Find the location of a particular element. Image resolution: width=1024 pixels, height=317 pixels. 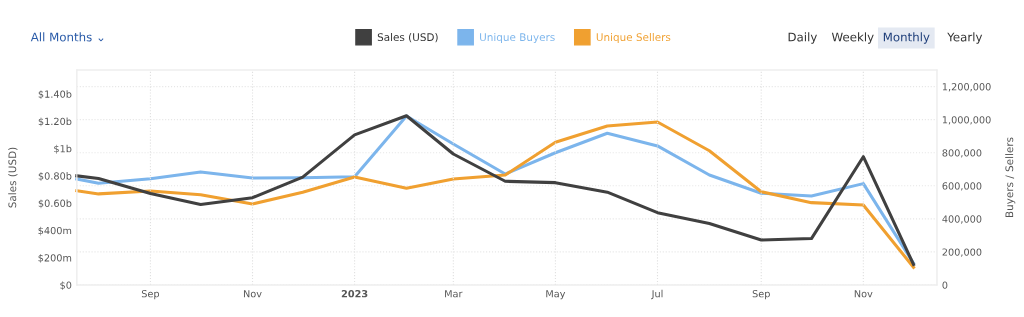

y2-tick-label: 400,000 is located at coordinates (962, 219).